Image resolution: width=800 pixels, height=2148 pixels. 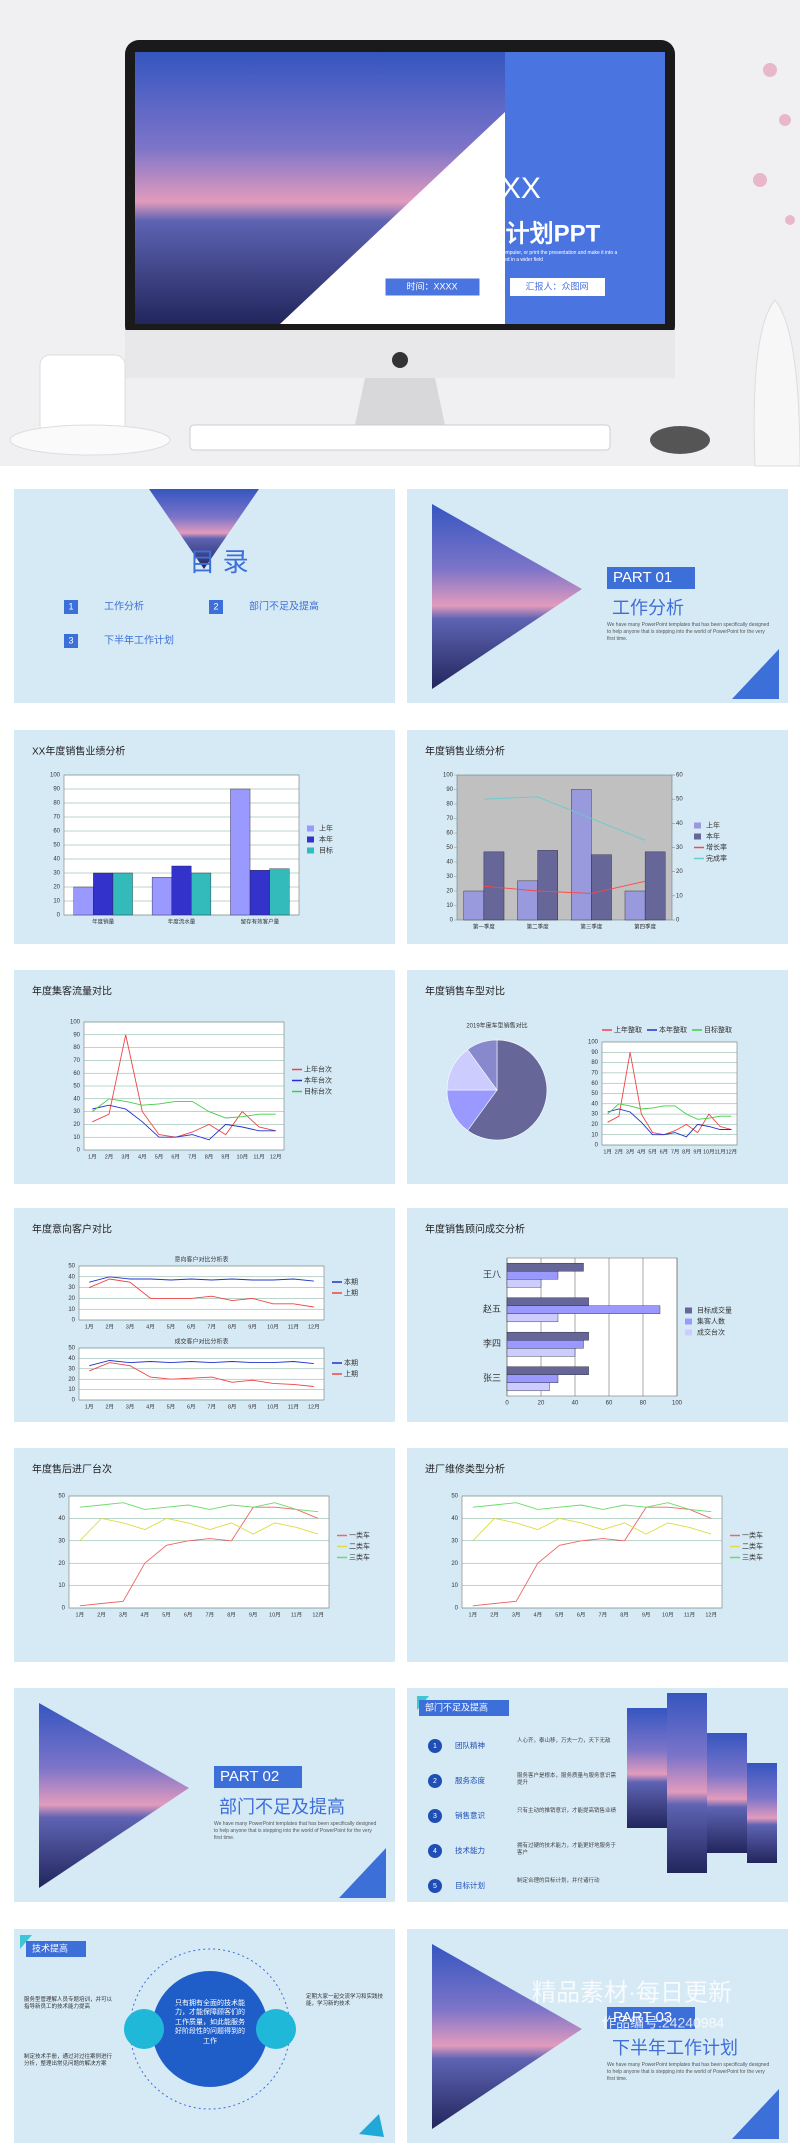 I want to click on legend-label: 上年, so click(x=713, y=824).